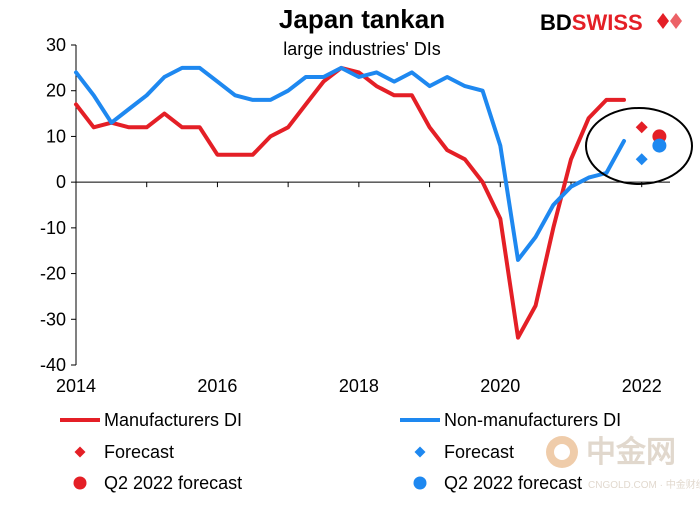 The image size is (700, 505). What do you see at coordinates (53, 319) in the screenshot?
I see `y-tick-label: -30` at bounding box center [53, 319].